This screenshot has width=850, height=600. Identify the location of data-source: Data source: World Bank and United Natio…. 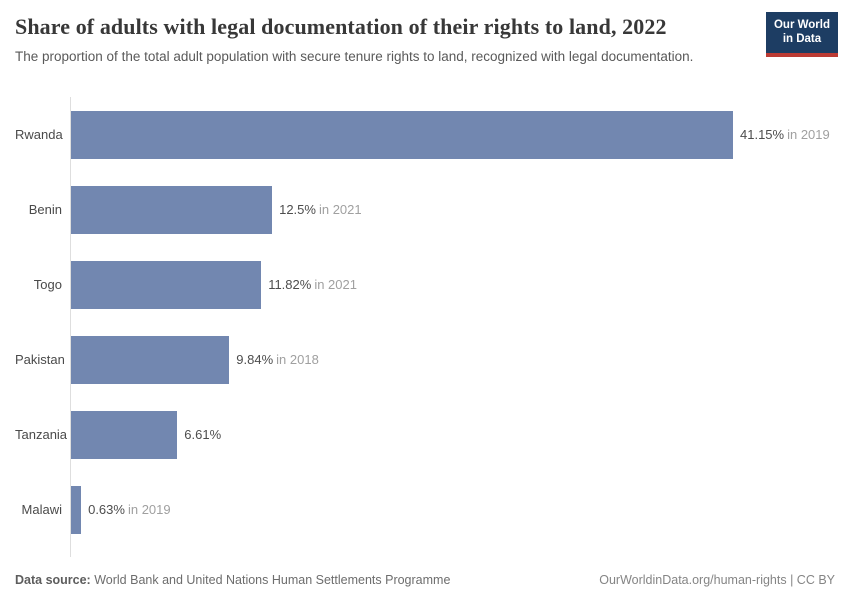
(232, 580).